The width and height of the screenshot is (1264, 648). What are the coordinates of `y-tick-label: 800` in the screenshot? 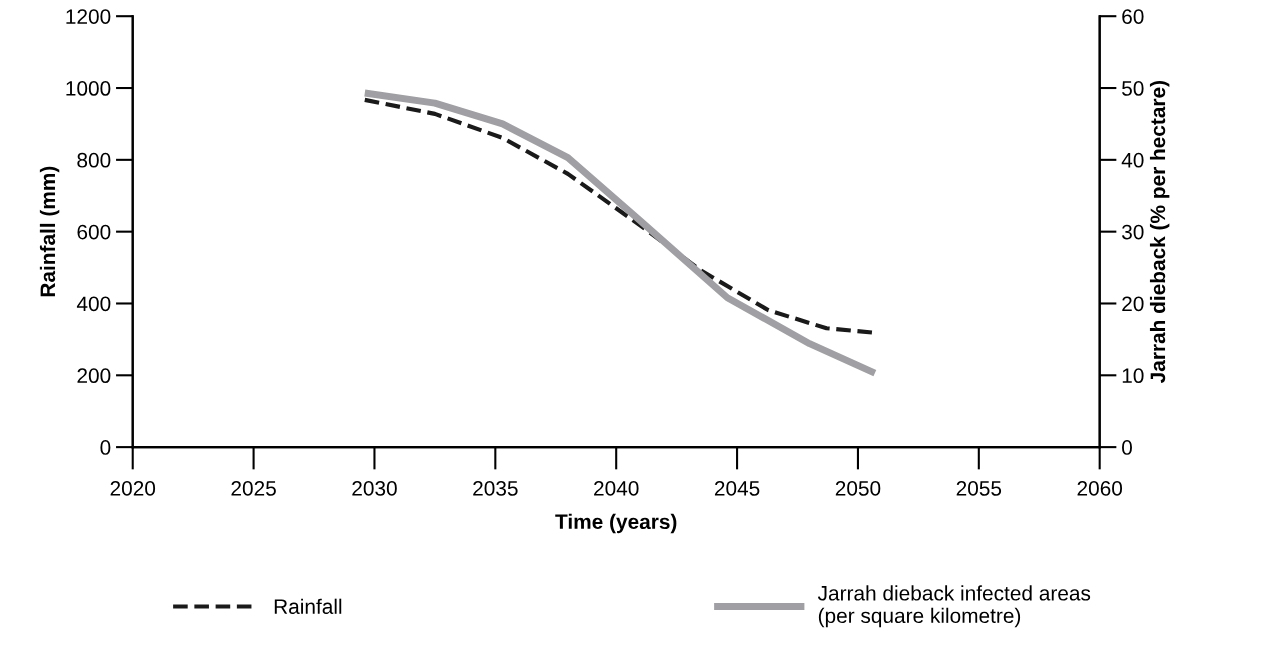 It's located at (94, 160).